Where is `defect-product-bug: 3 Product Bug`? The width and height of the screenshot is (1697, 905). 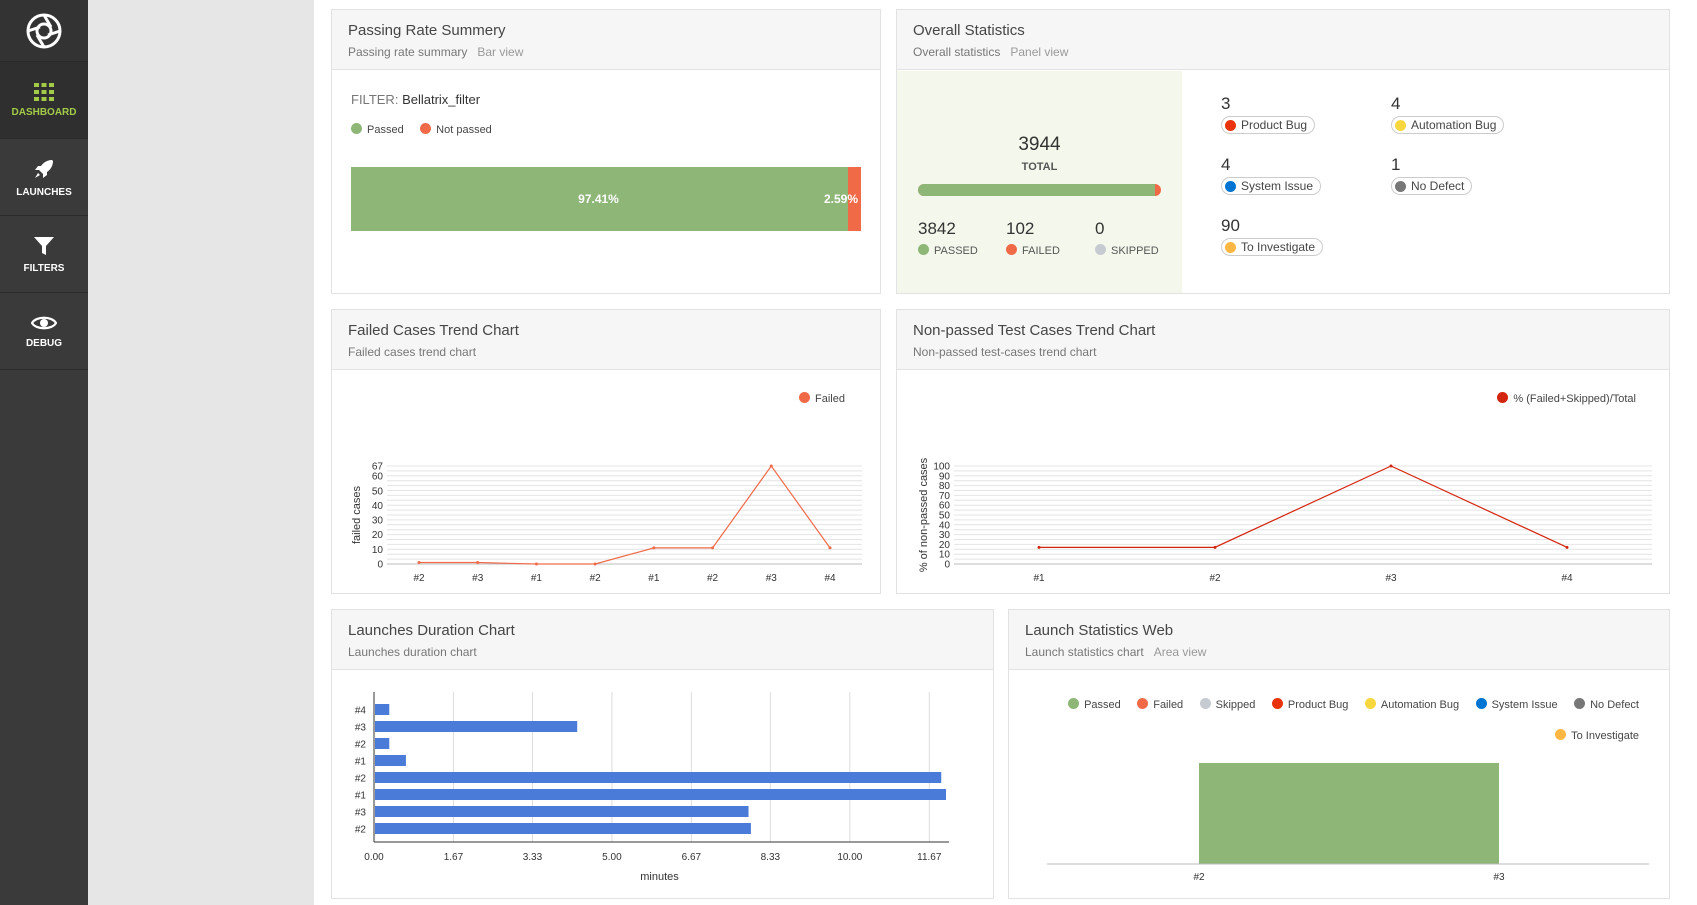 defect-product-bug: 3 Product Bug is located at coordinates (1268, 115).